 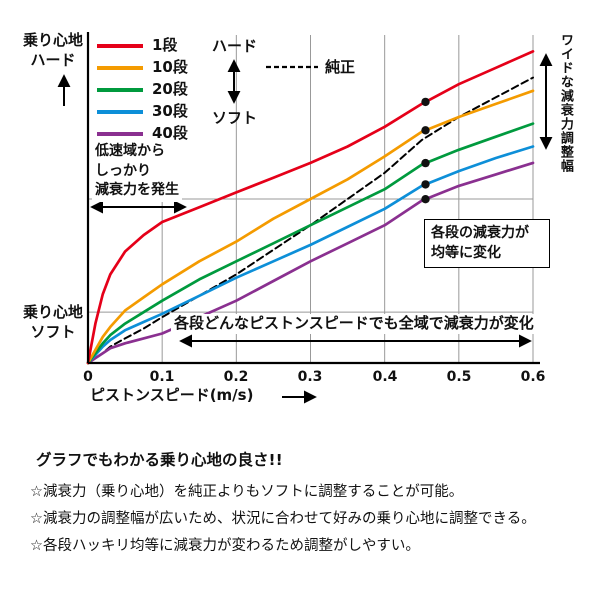 I want to click on x-tick-0-1: 0.1, so click(x=162, y=377).